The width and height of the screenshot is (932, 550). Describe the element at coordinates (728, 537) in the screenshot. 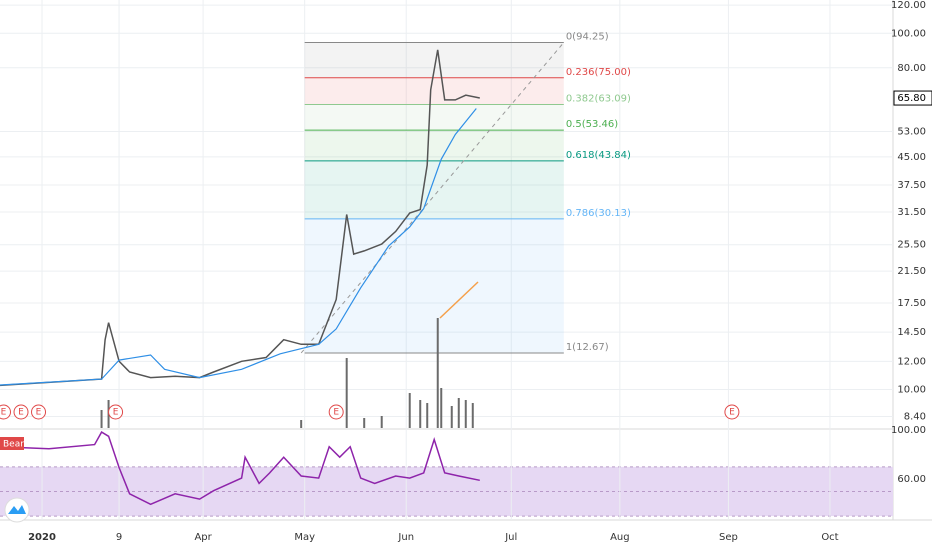

I see `x-tick-label: Sep` at that location.